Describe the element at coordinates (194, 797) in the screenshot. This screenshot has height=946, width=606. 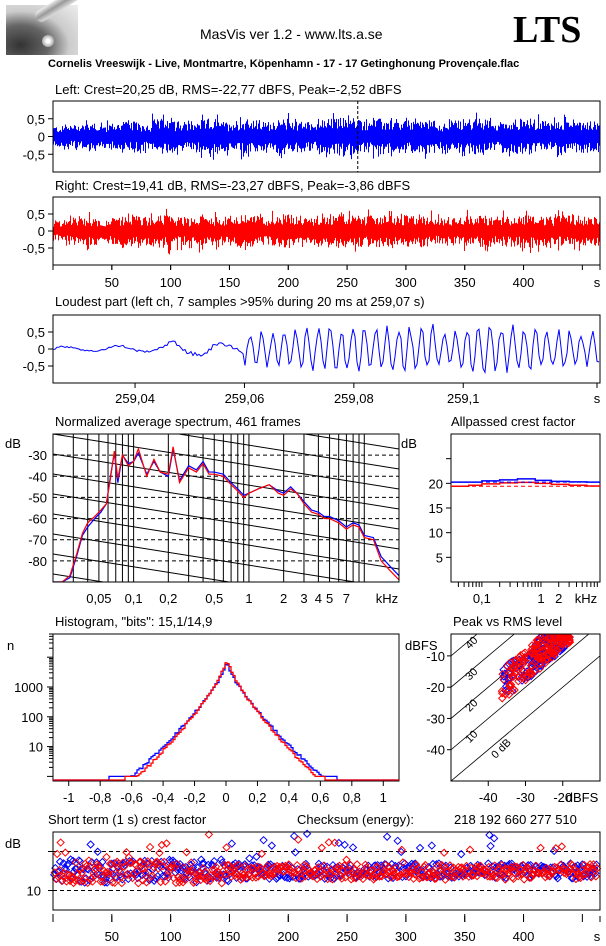
I see `histogram-xtick-label: -0,2` at that location.